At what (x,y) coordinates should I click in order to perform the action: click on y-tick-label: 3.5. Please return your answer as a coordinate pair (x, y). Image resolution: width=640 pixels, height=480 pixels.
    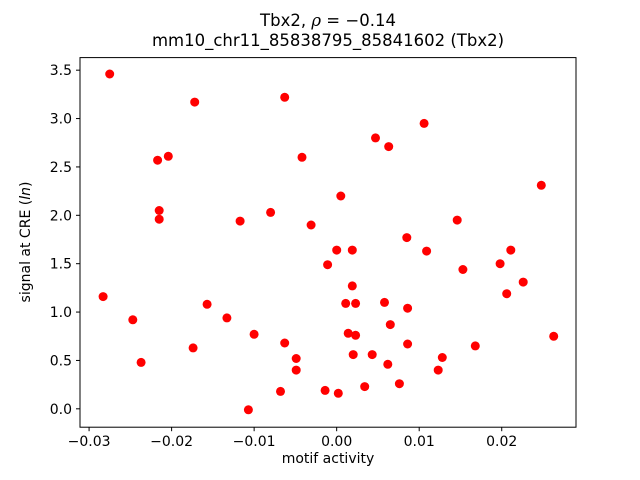
    Looking at the image, I should click on (61, 71).